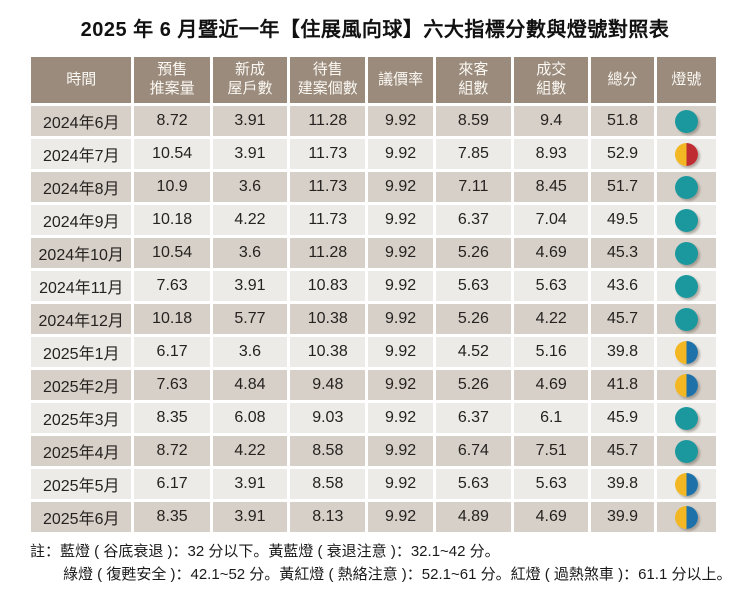 This screenshot has height=593, width=750. What do you see at coordinates (473, 121) in the screenshot?
I see `cell-value: 8.59` at bounding box center [473, 121].